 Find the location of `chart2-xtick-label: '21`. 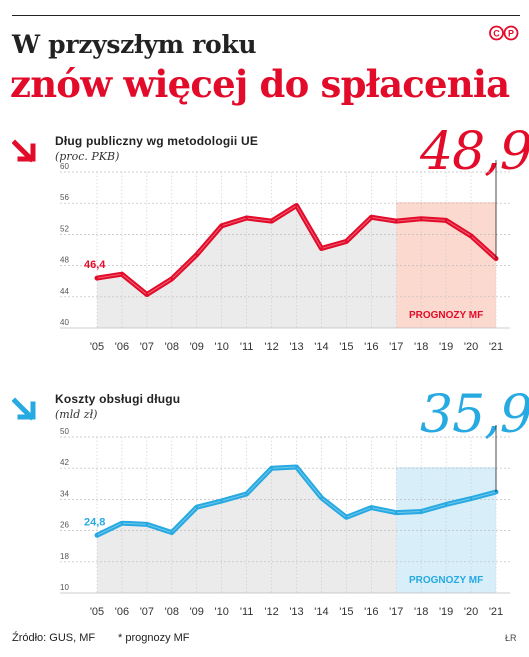

chart2-xtick-label: '21 is located at coordinates (496, 612).